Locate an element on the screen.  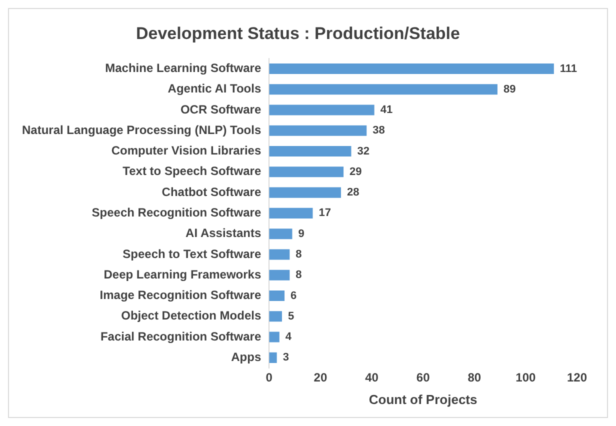
x-tick-label: 0 is located at coordinates (269, 377).